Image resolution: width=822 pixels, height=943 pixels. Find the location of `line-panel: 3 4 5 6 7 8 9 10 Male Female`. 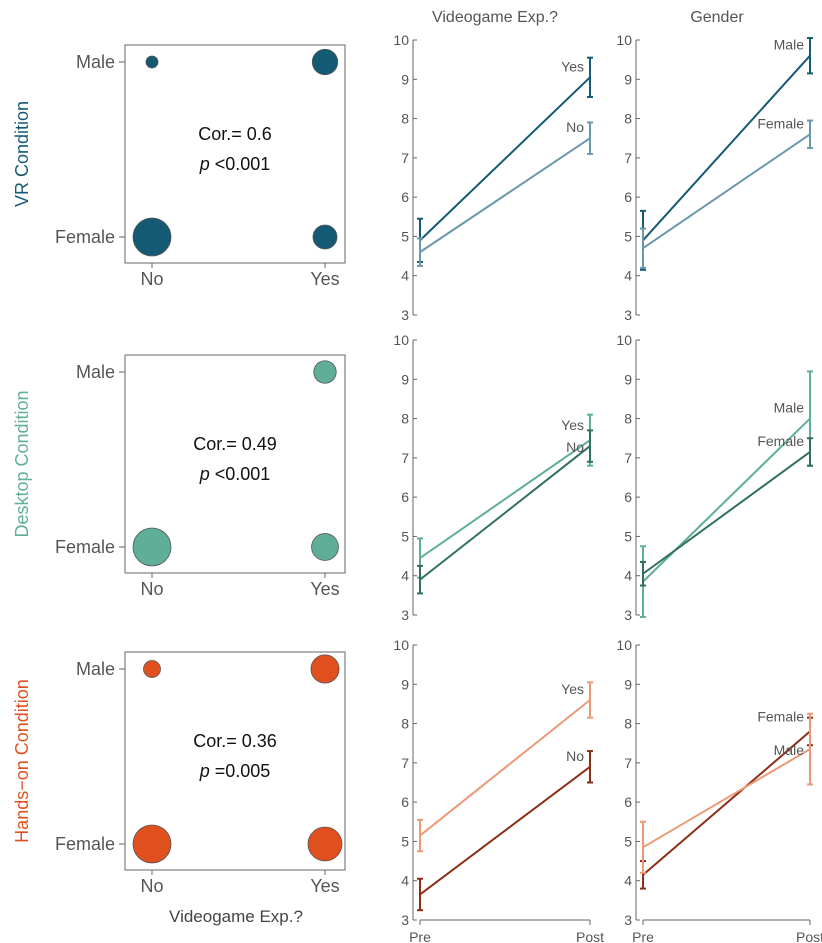

line-panel: 3 4 5 6 7 8 9 10 Male Female is located at coordinates (714, 477).